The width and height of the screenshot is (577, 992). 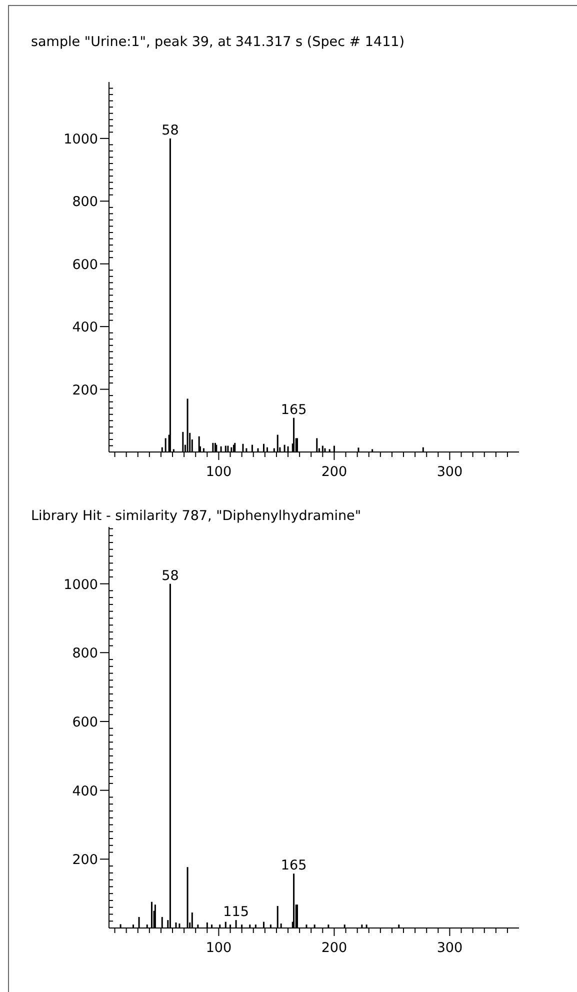 What do you see at coordinates (196, 516) in the screenshot?
I see `chart-title: Library Hit - similarity 787, "Diphenylhydramine"` at bounding box center [196, 516].